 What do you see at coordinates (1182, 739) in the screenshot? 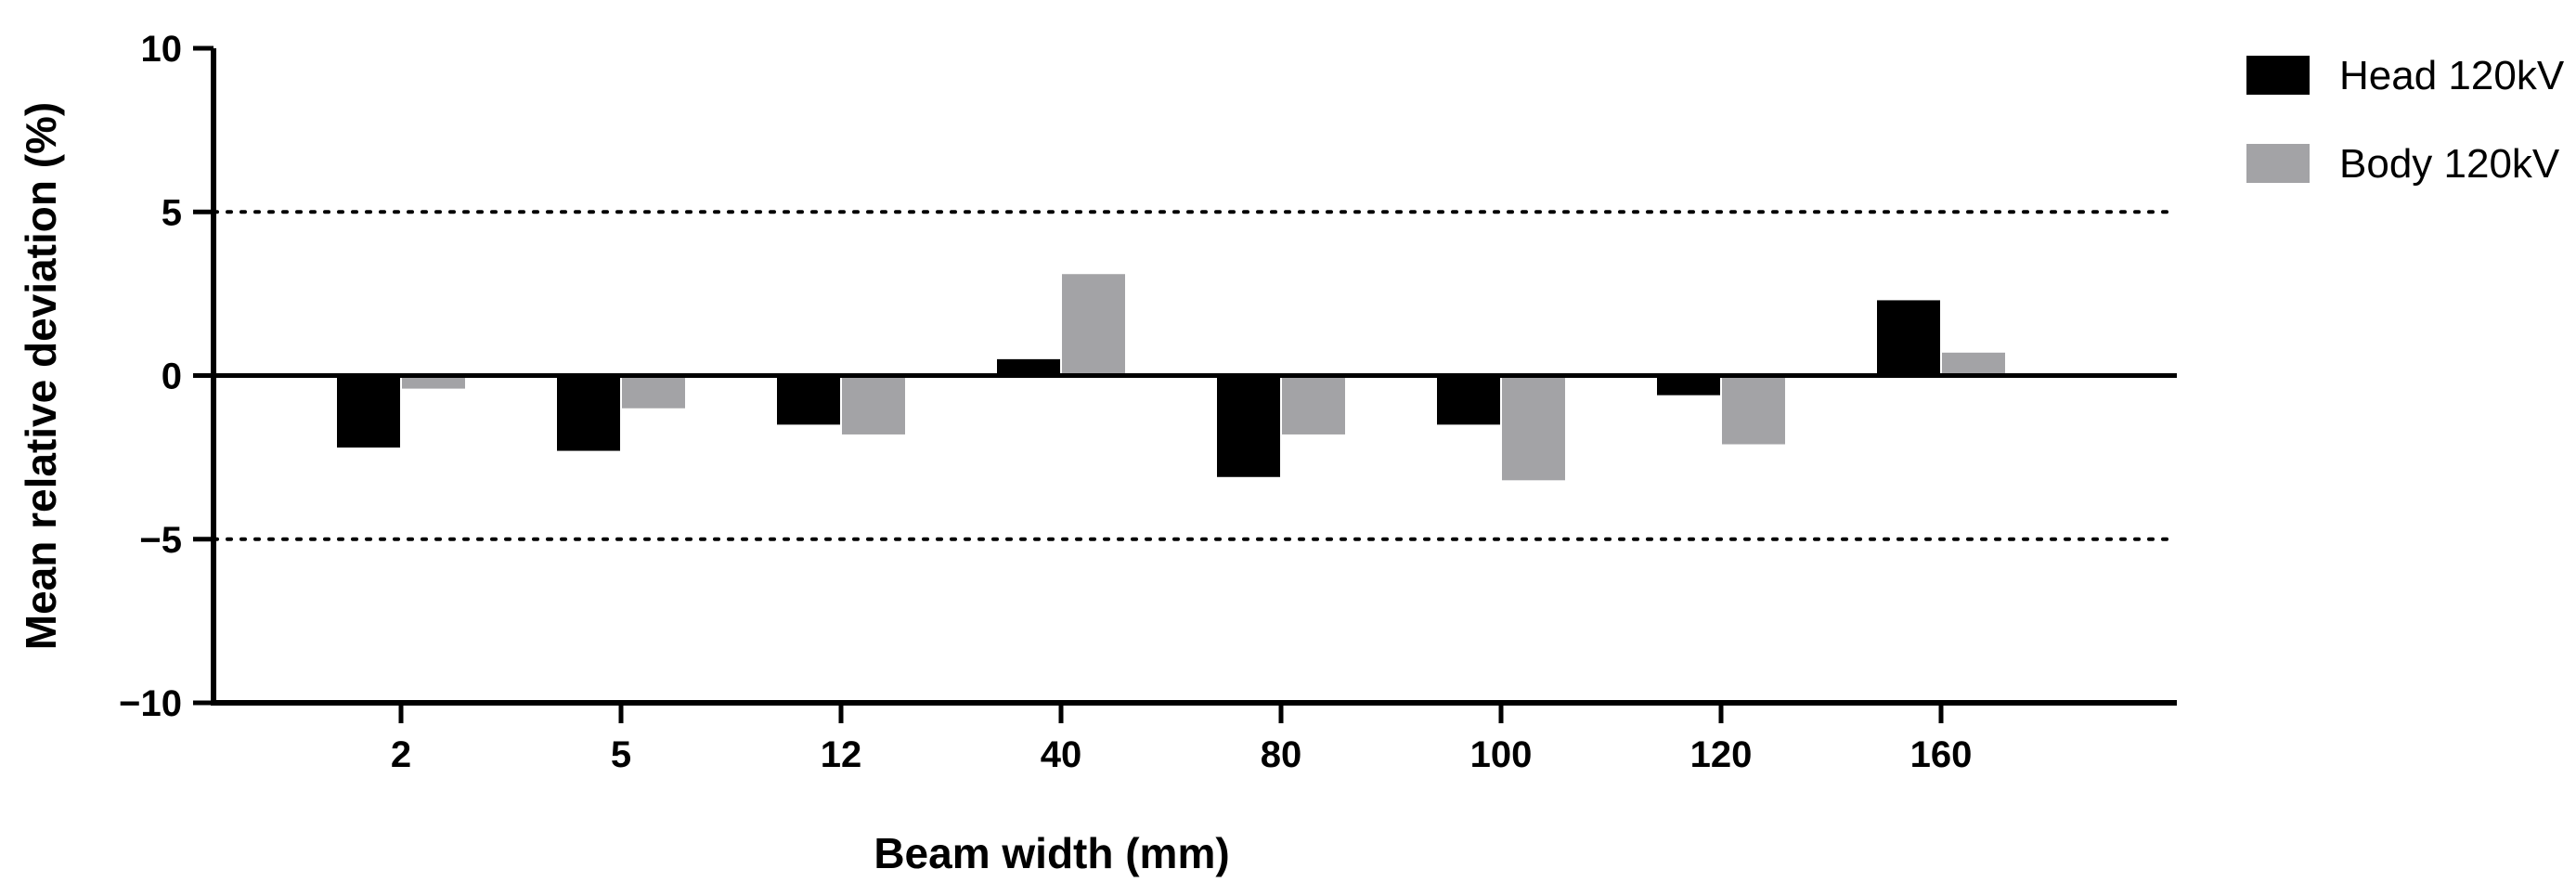
I see `x-axis-ticks: 2 5 12 40 80 100 120 160` at bounding box center [1182, 739].